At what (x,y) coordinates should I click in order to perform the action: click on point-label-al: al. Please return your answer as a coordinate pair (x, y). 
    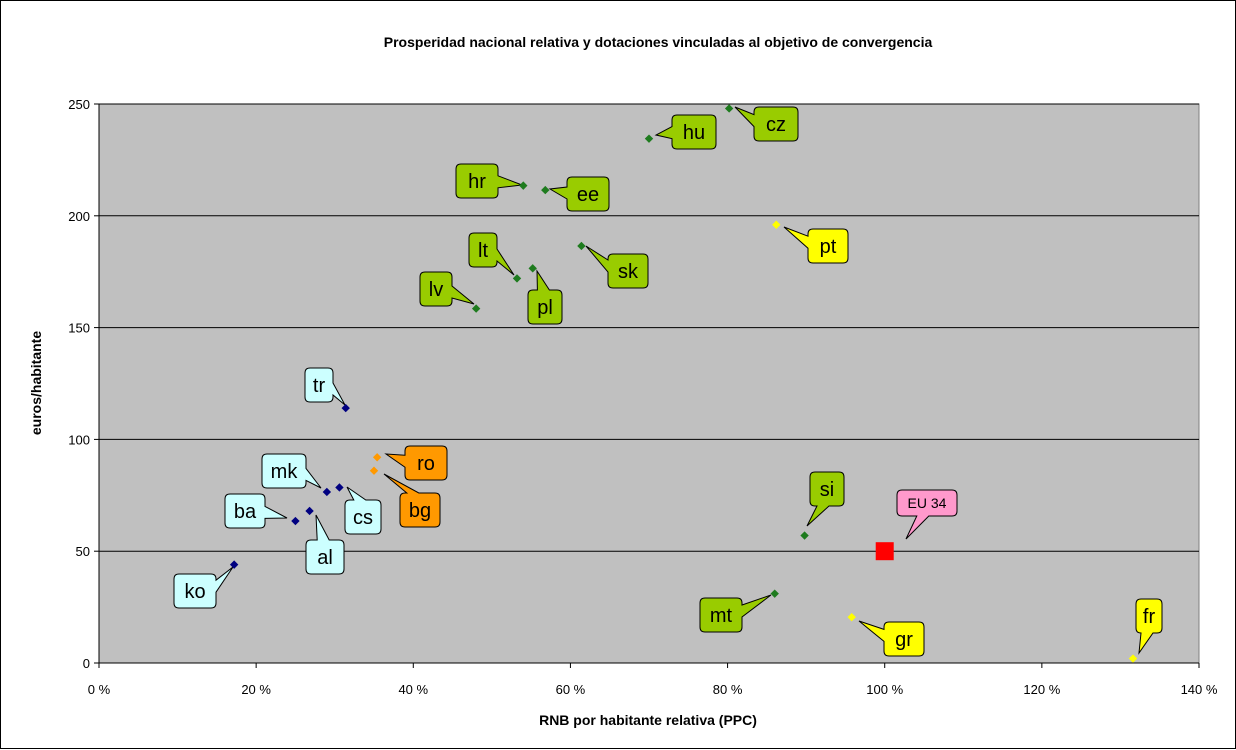
    Looking at the image, I should click on (325, 558).